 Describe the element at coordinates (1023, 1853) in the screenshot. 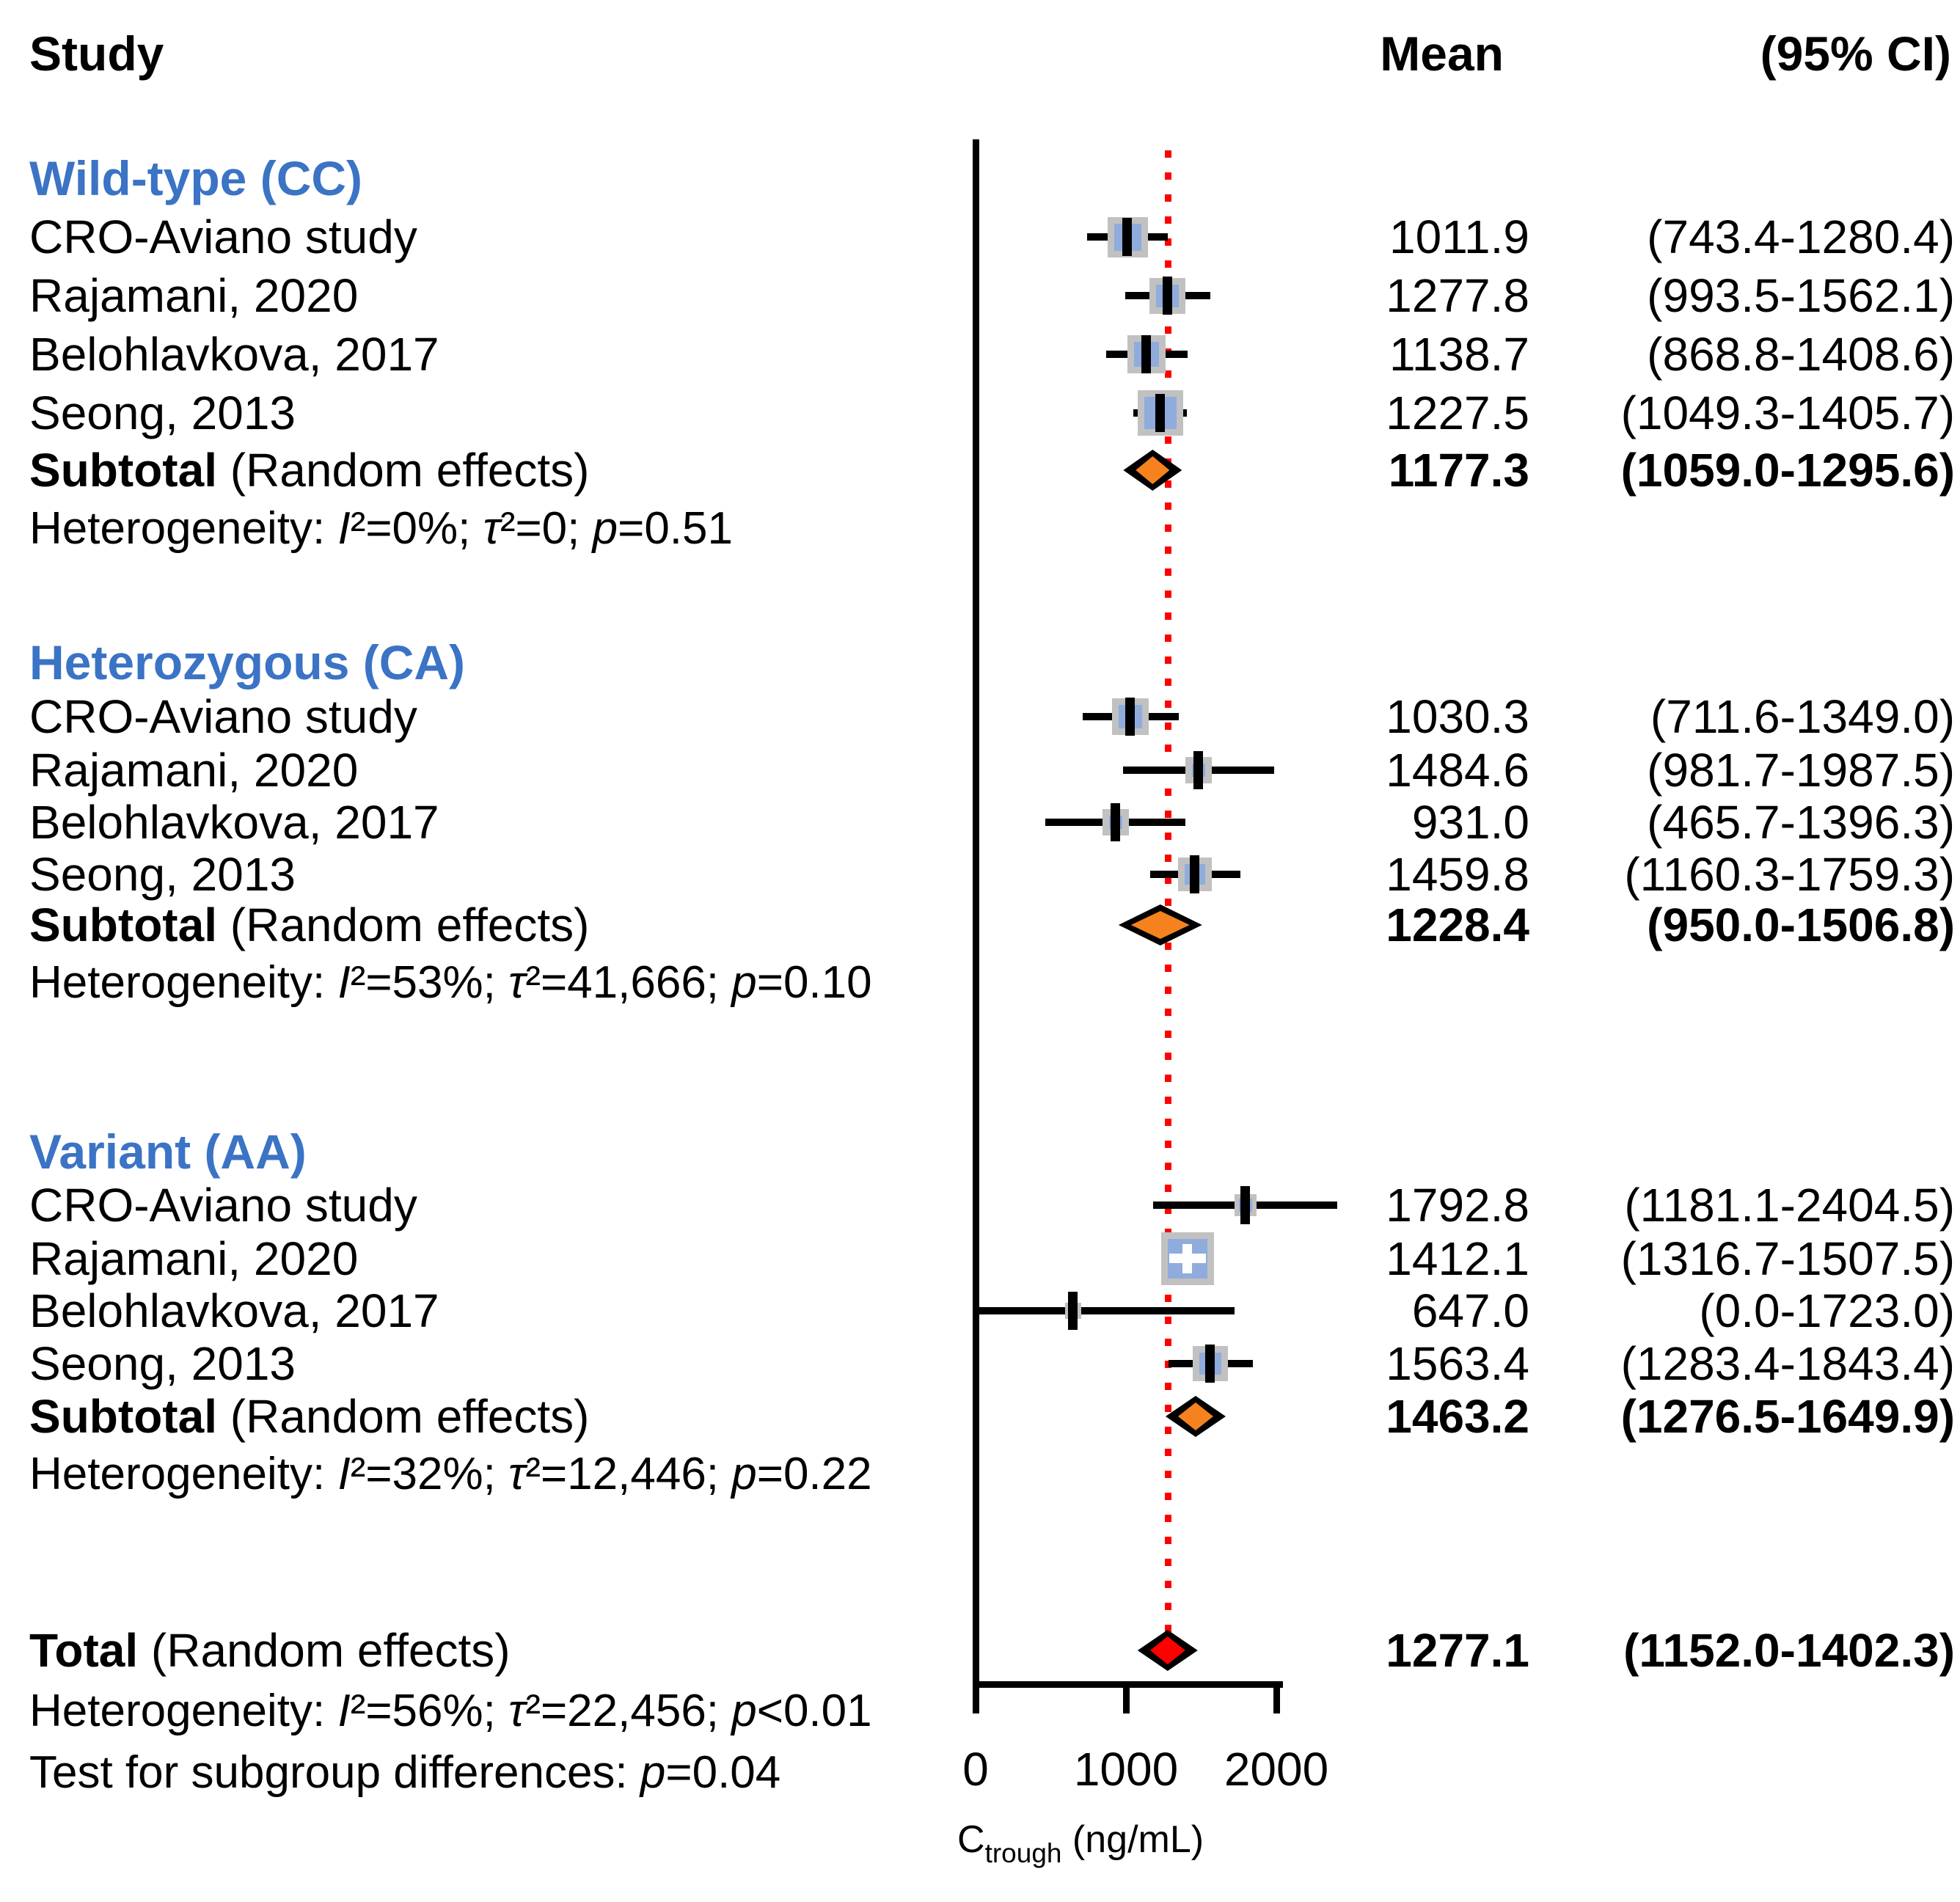

I see `x-axis-title-subscript: trough` at that location.